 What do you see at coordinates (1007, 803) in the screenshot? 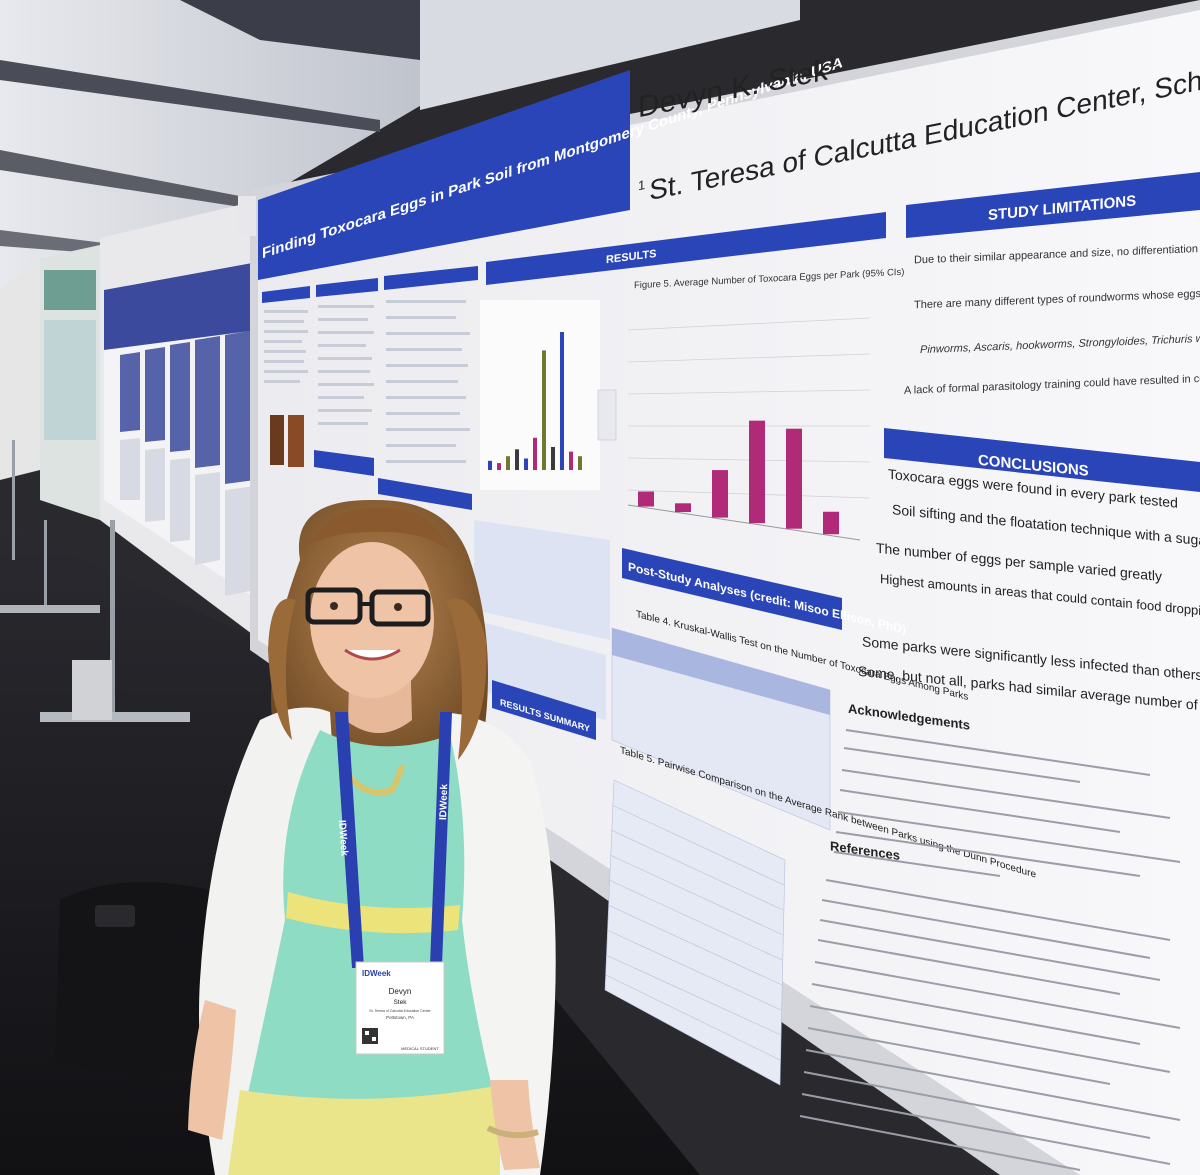
I see `acknowledgements-text-lines` at bounding box center [1007, 803].